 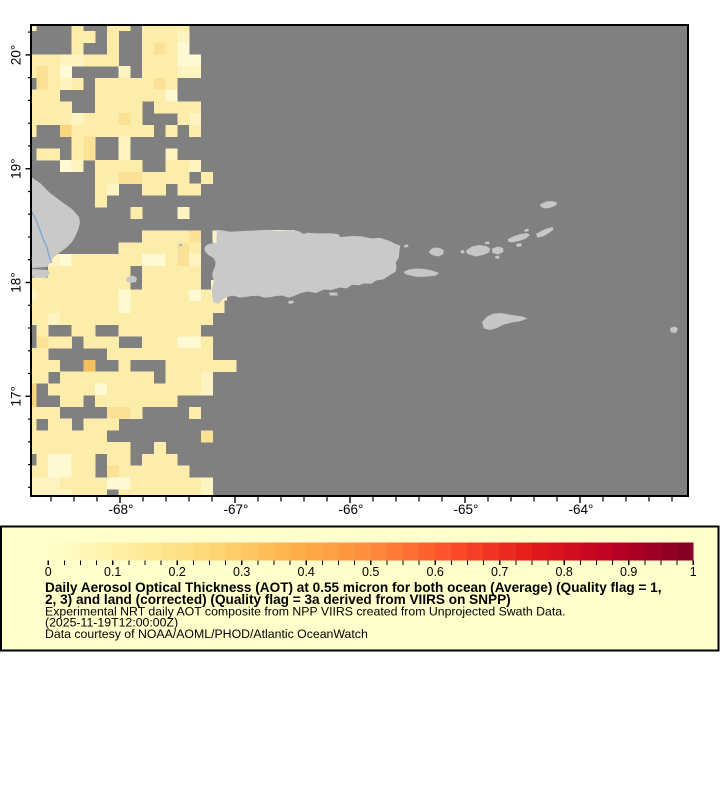 I want to click on svg-text: 0.7, so click(x=499, y=572).